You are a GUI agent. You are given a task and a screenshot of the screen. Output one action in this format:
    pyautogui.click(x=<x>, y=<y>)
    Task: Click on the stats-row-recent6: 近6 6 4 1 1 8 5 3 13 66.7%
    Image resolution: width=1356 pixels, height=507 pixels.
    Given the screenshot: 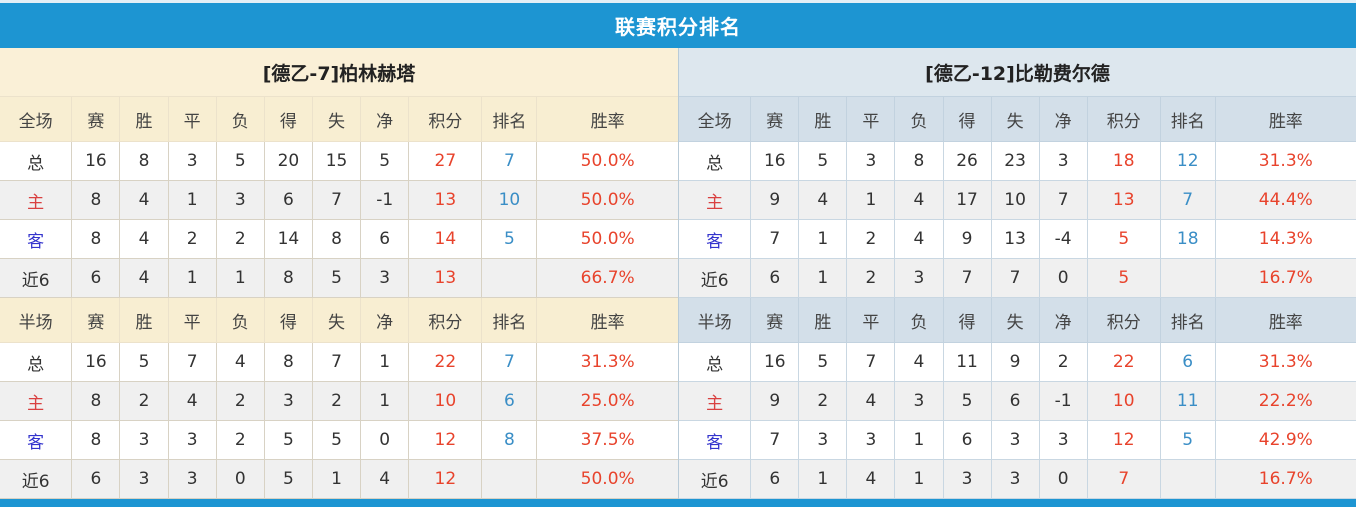 What is the action you would take?
    pyautogui.click(x=339, y=278)
    